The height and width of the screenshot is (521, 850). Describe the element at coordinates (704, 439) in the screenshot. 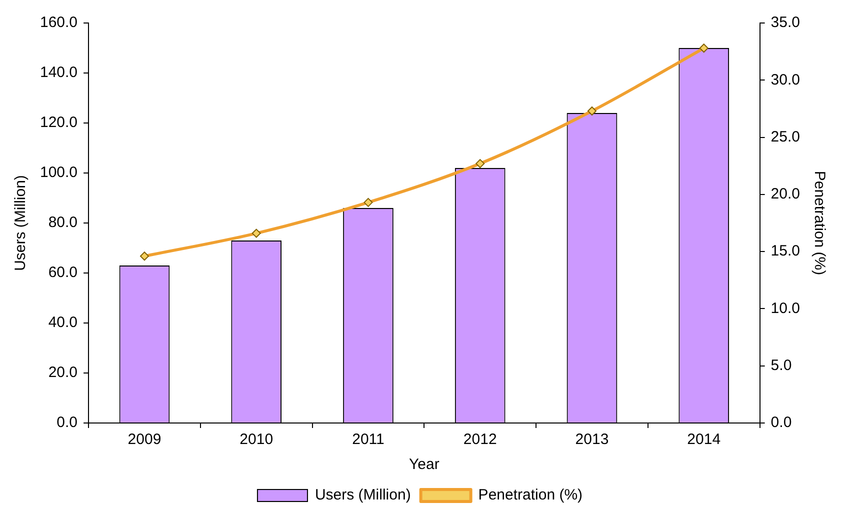

I see `x-tick-label: 2014` at that location.